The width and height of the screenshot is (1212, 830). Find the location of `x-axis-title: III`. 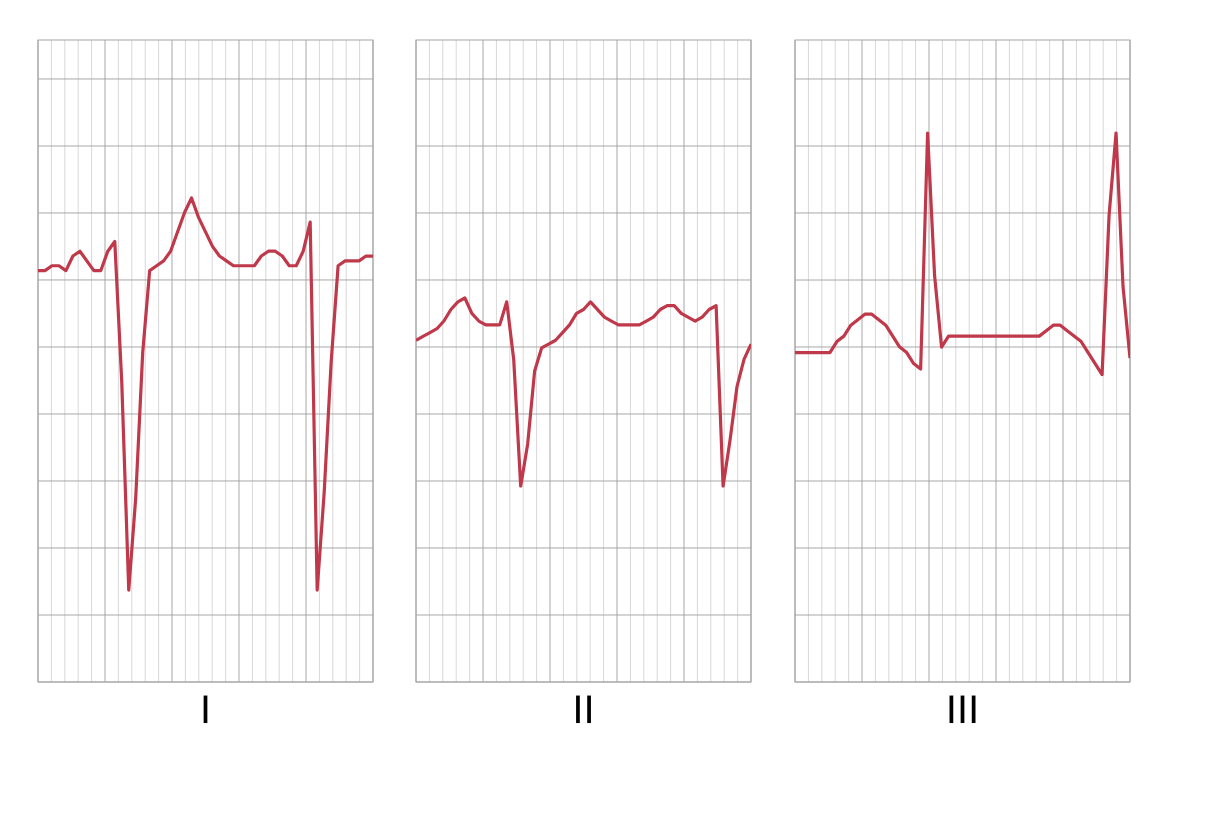

x-axis-title: III is located at coordinates (962, 709).